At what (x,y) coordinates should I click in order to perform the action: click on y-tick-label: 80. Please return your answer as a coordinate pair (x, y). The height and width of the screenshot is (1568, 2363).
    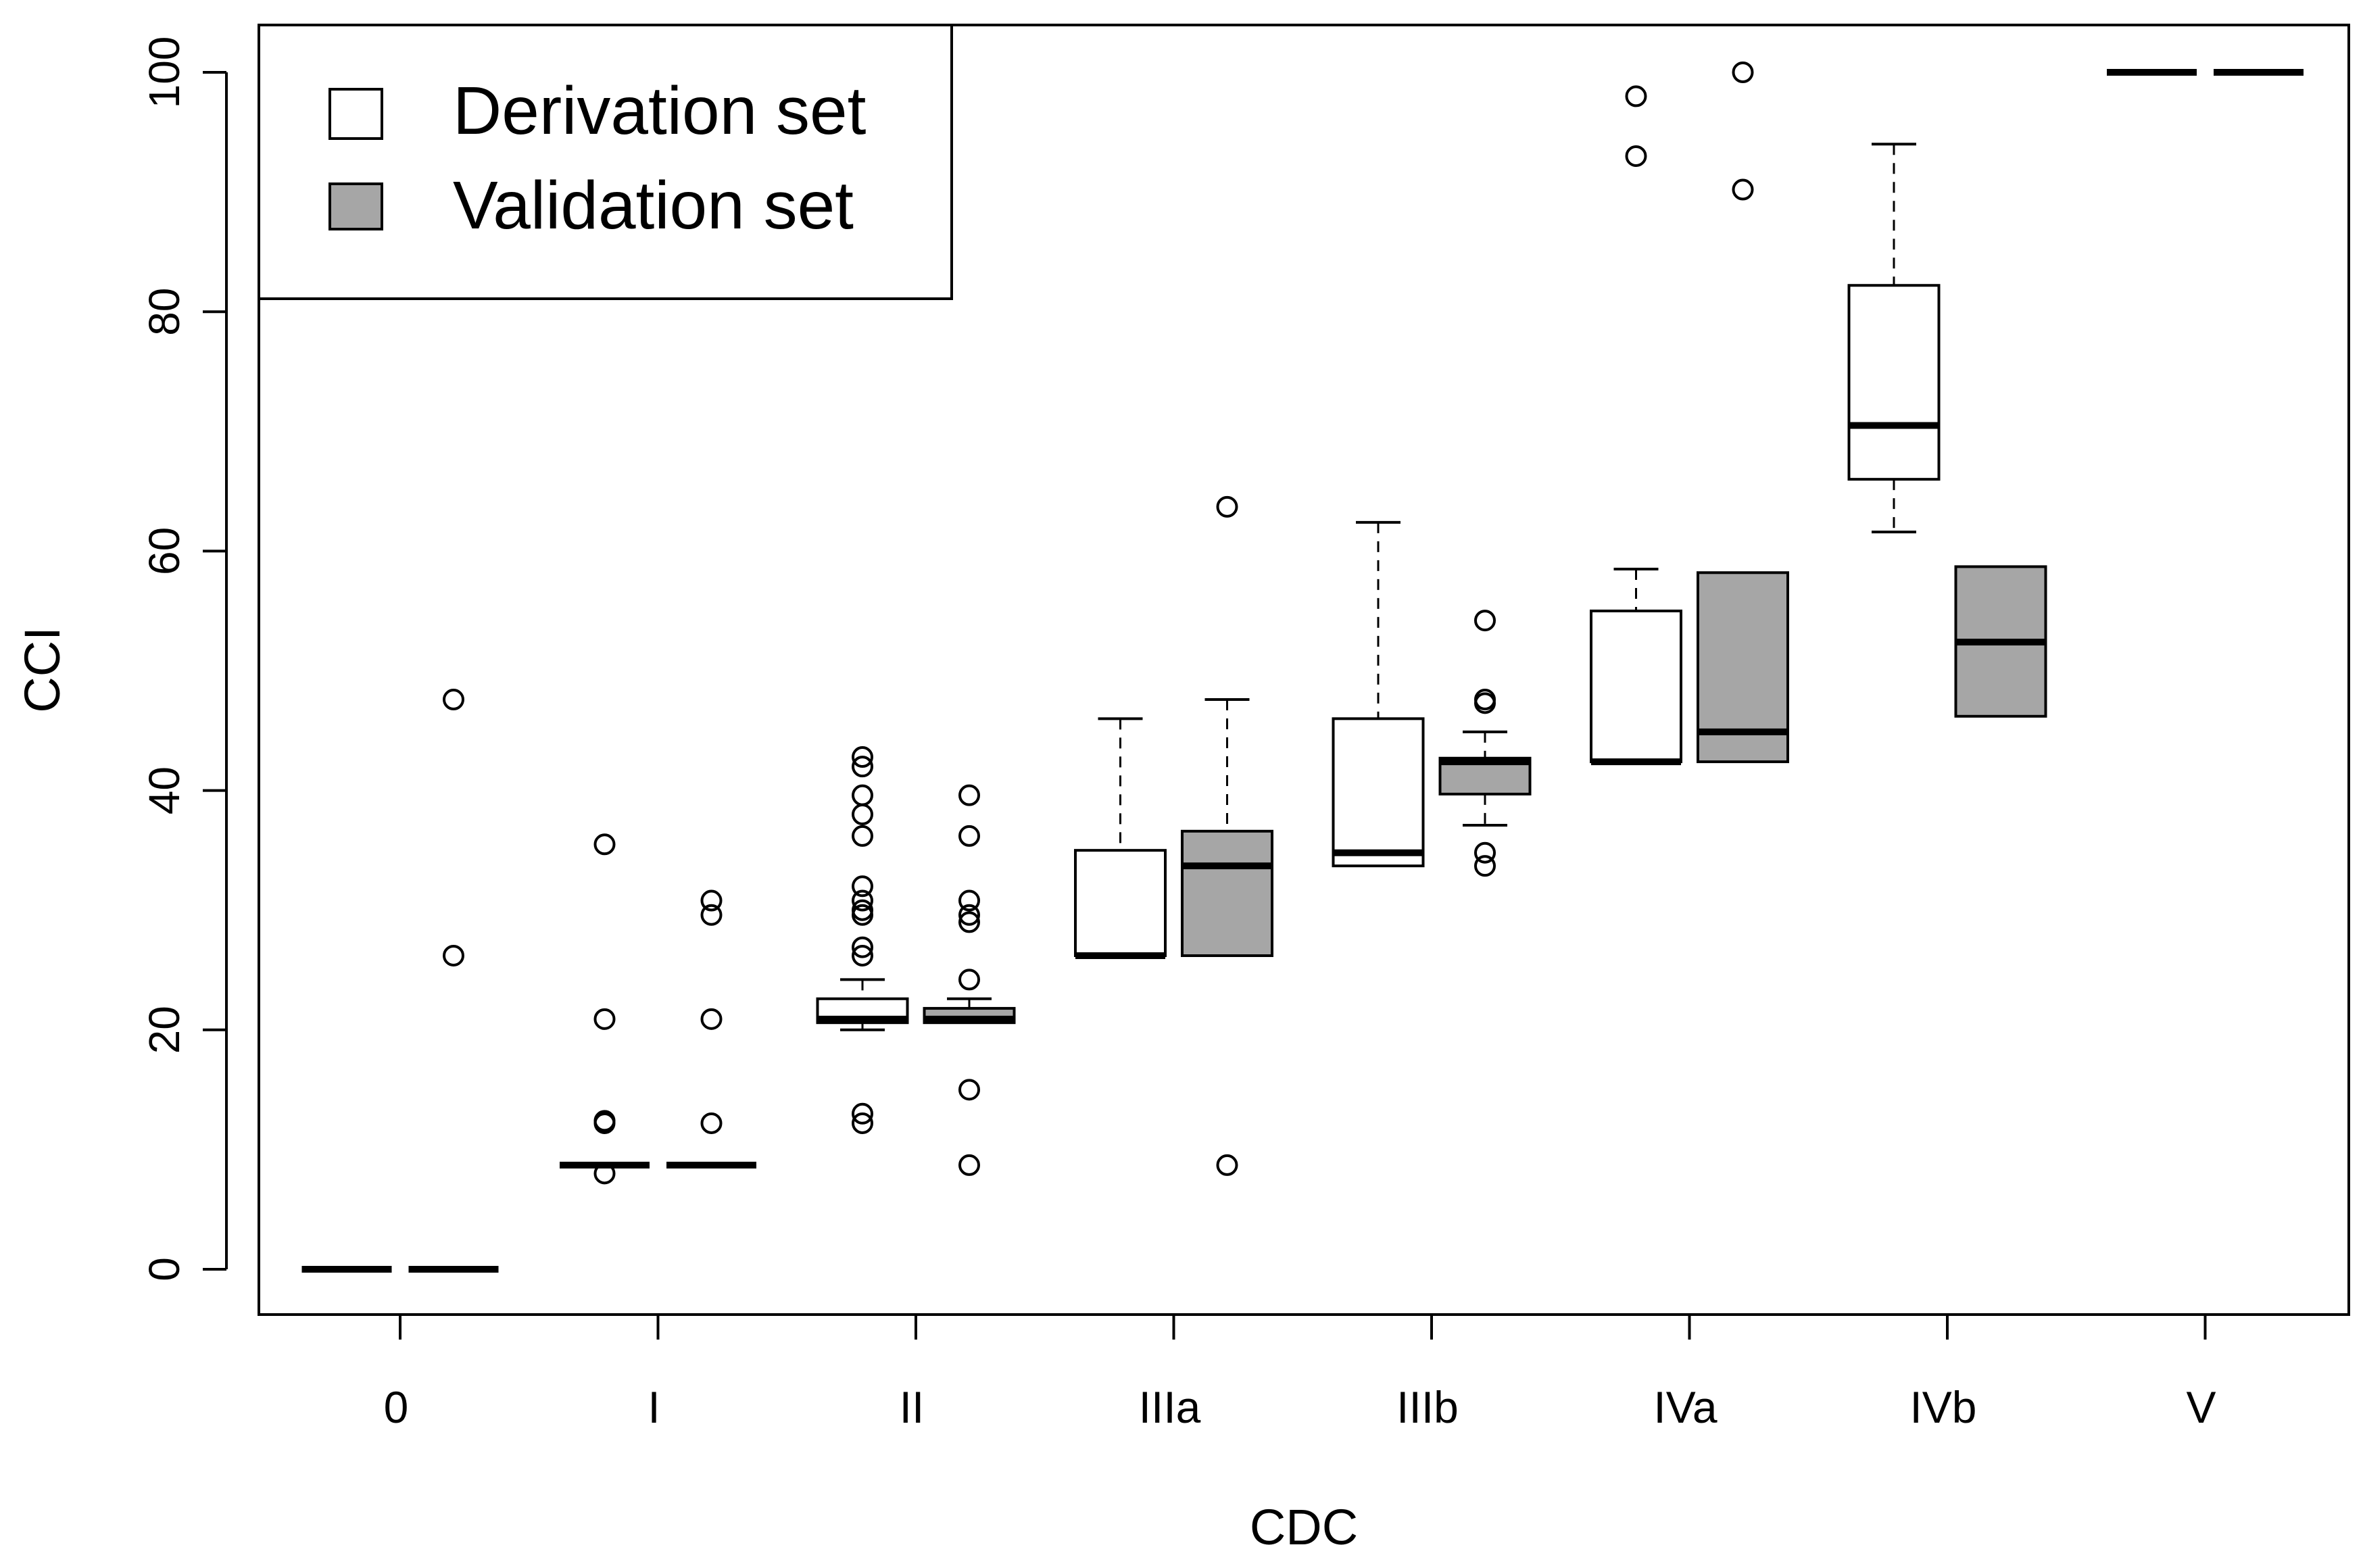
    Looking at the image, I should click on (164, 312).